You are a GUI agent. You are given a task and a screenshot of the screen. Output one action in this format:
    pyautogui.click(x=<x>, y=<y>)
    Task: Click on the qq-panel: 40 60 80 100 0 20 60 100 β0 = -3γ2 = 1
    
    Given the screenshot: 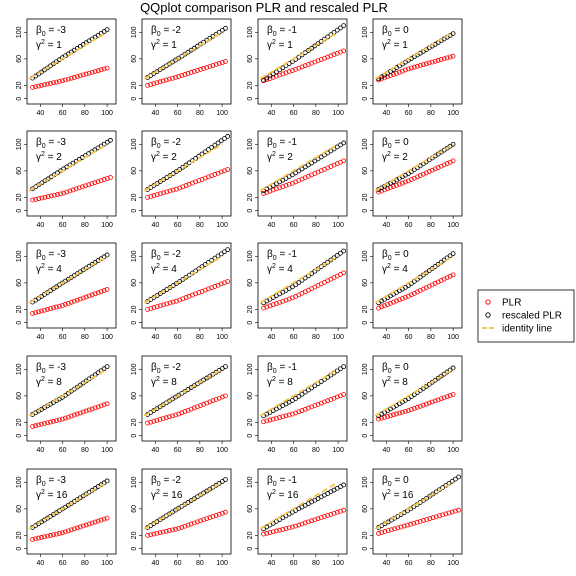 What is the action you would take?
    pyautogui.click(x=66, y=68)
    